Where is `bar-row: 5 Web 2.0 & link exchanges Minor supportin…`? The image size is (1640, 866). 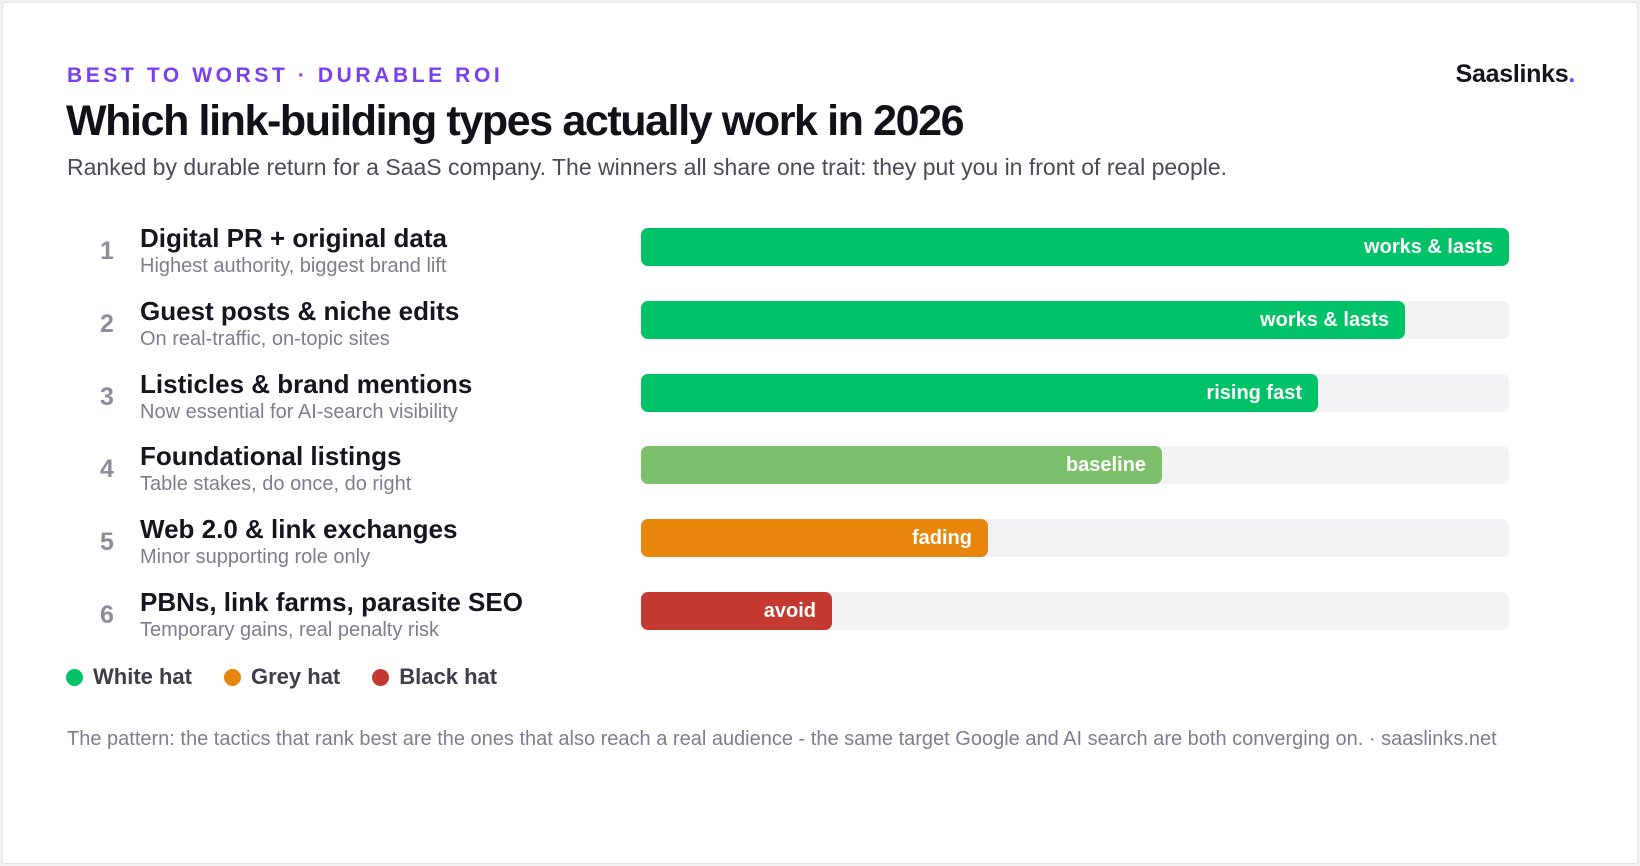 bar-row: 5 Web 2.0 & link exchanges Minor supportin… is located at coordinates (821, 536).